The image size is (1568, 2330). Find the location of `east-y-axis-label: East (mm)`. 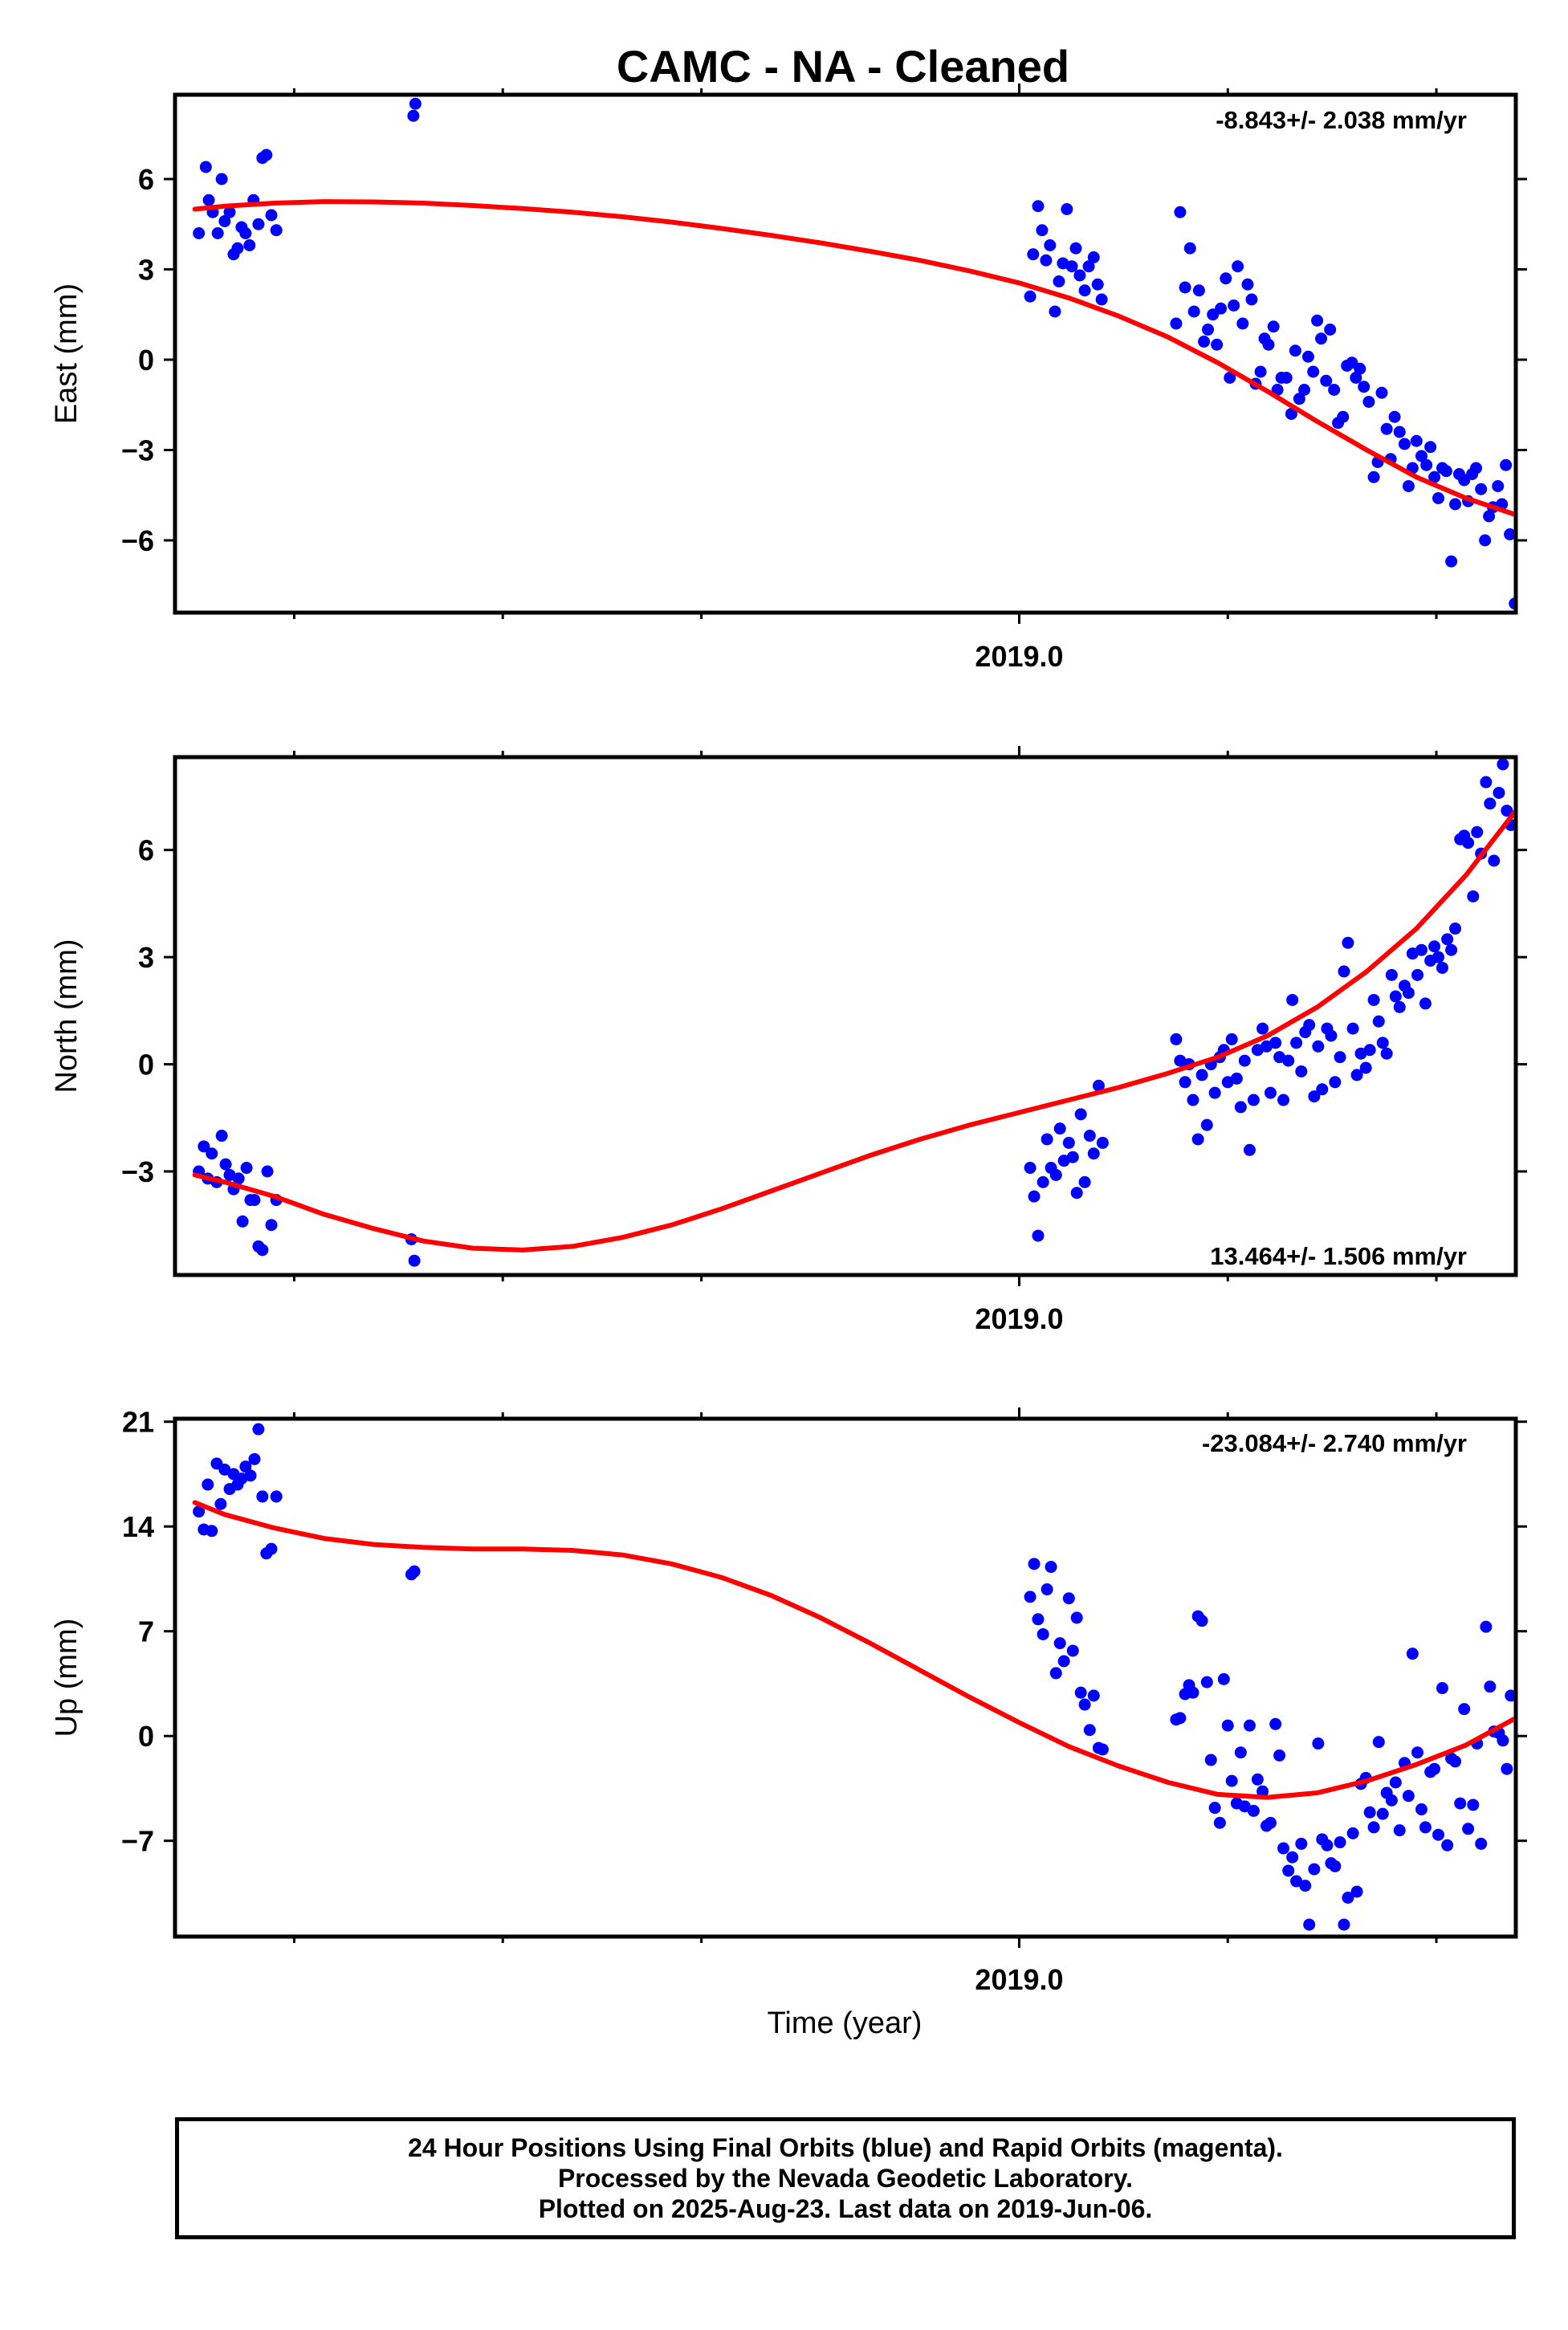

east-y-axis-label: East (mm) is located at coordinates (66, 353).